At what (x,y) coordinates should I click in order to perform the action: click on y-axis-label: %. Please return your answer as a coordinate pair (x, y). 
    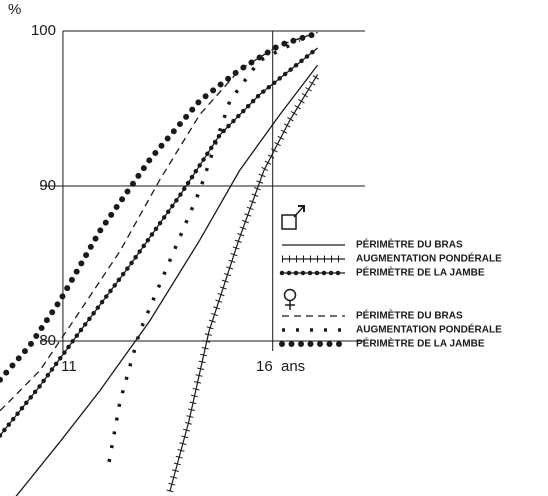
    Looking at the image, I should click on (14, 9).